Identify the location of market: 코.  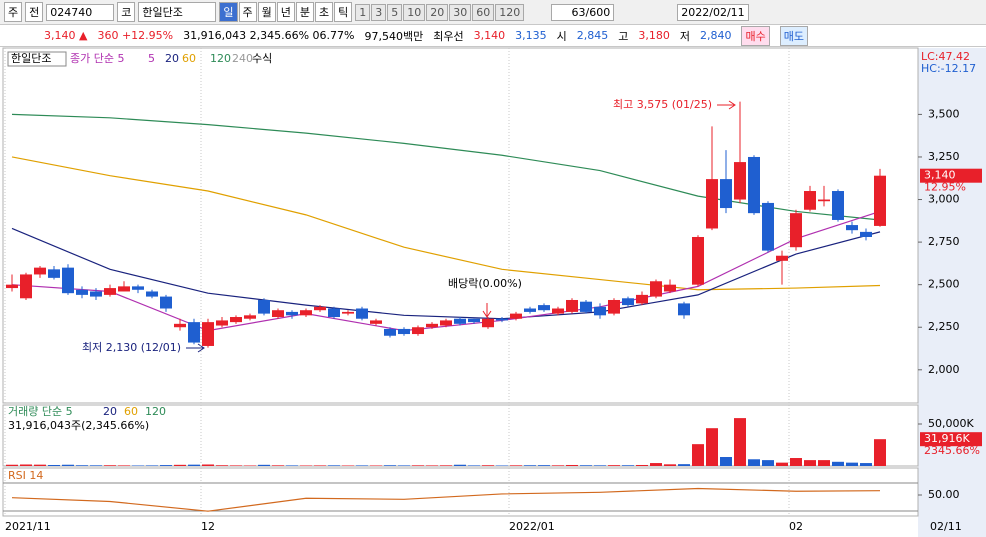
(126, 12).